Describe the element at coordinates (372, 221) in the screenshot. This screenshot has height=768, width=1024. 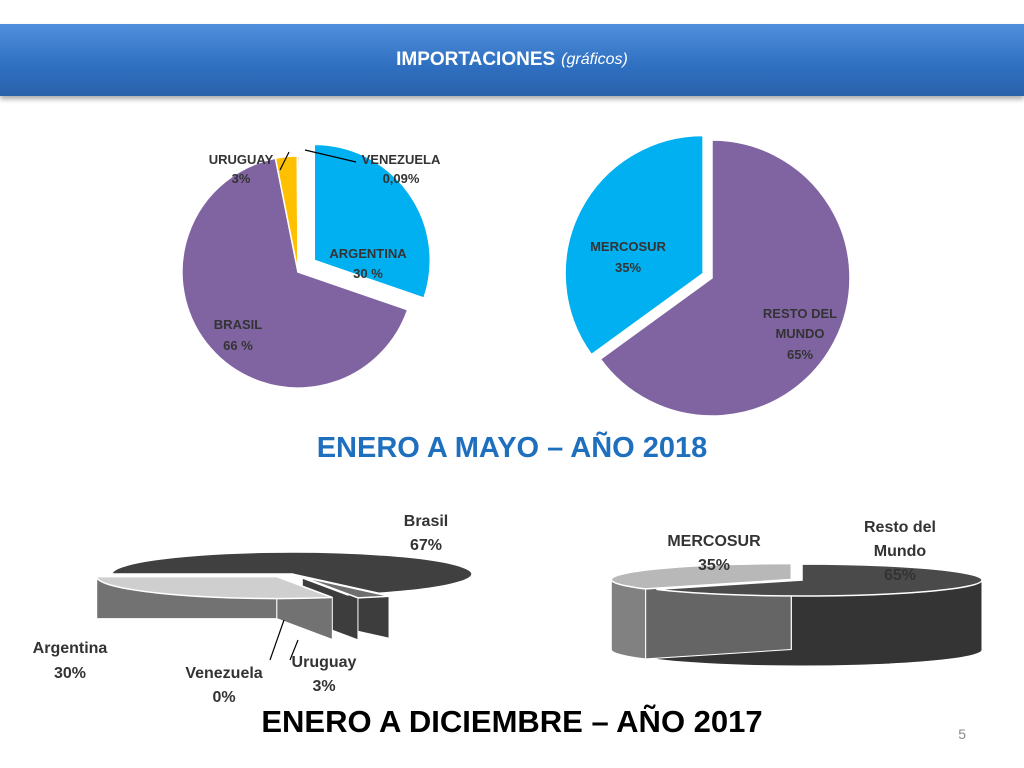
I see `c1-slice-argentina` at that location.